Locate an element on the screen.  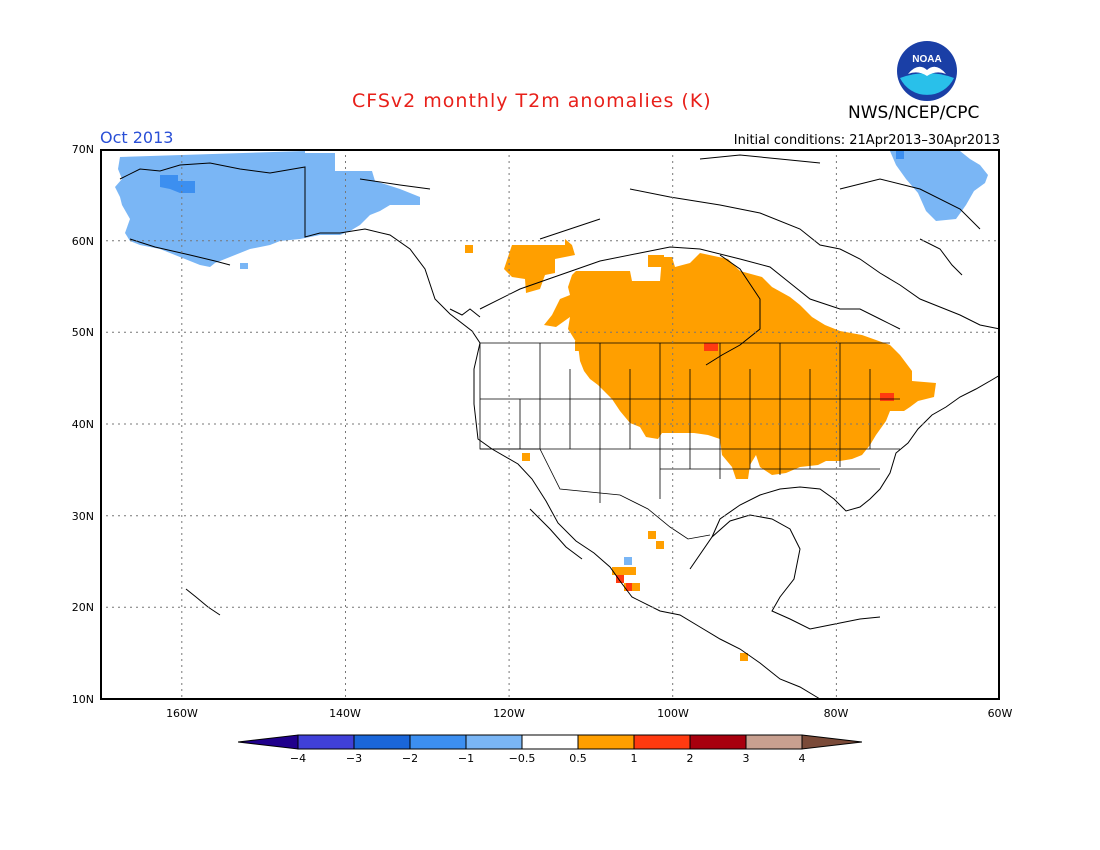
lat-label: 10N is located at coordinates (82, 699).